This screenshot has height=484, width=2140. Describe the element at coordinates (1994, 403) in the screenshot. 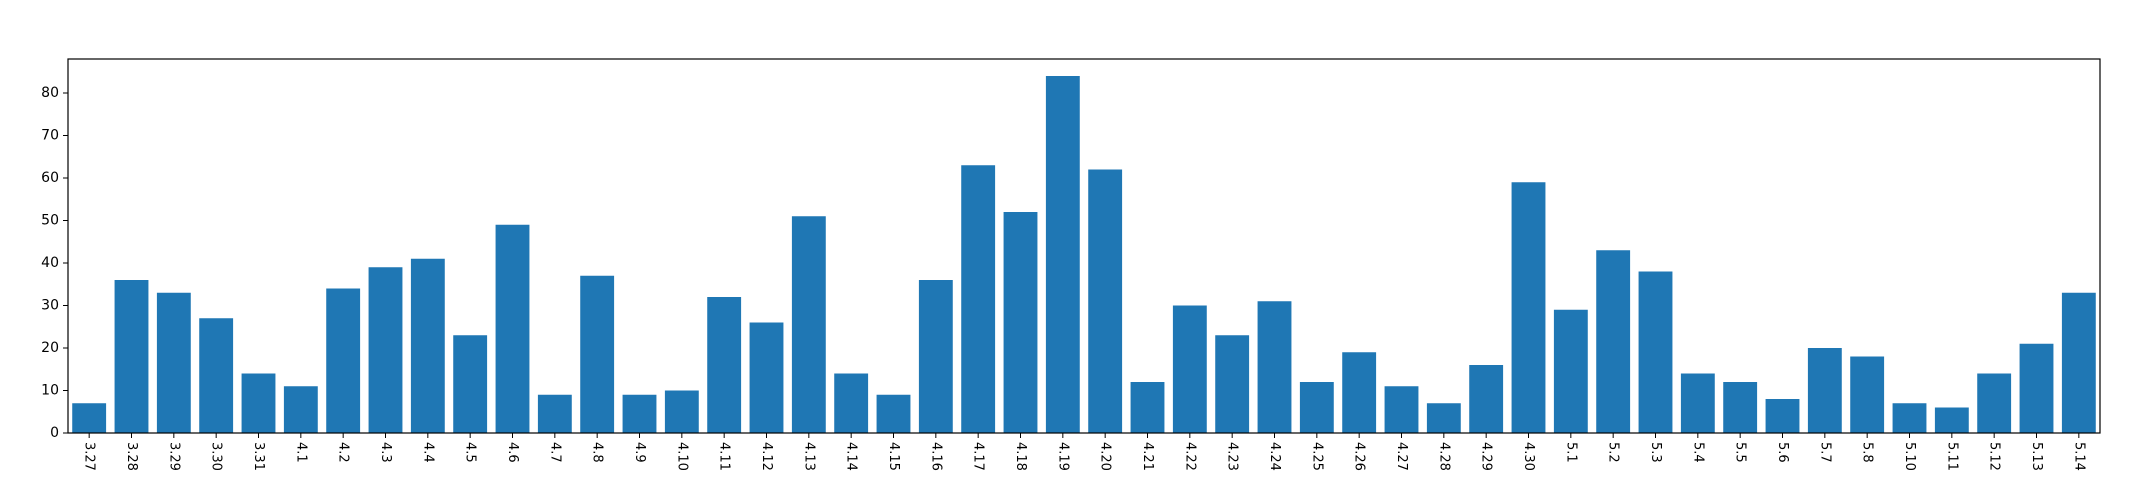

I see `bar-5.12` at that location.